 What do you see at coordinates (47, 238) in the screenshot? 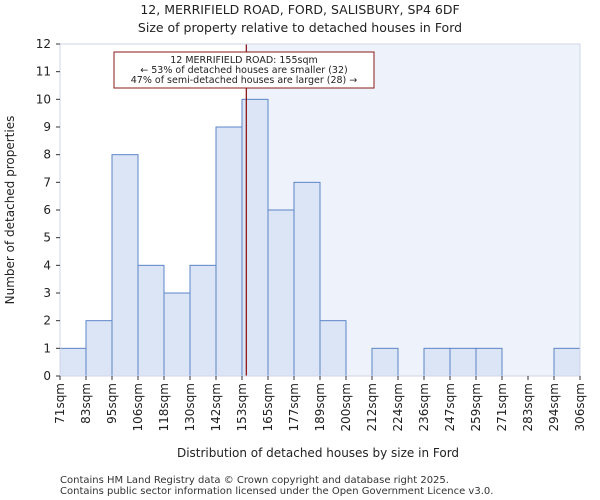
I see `y-tick-label: 5` at bounding box center [47, 238].